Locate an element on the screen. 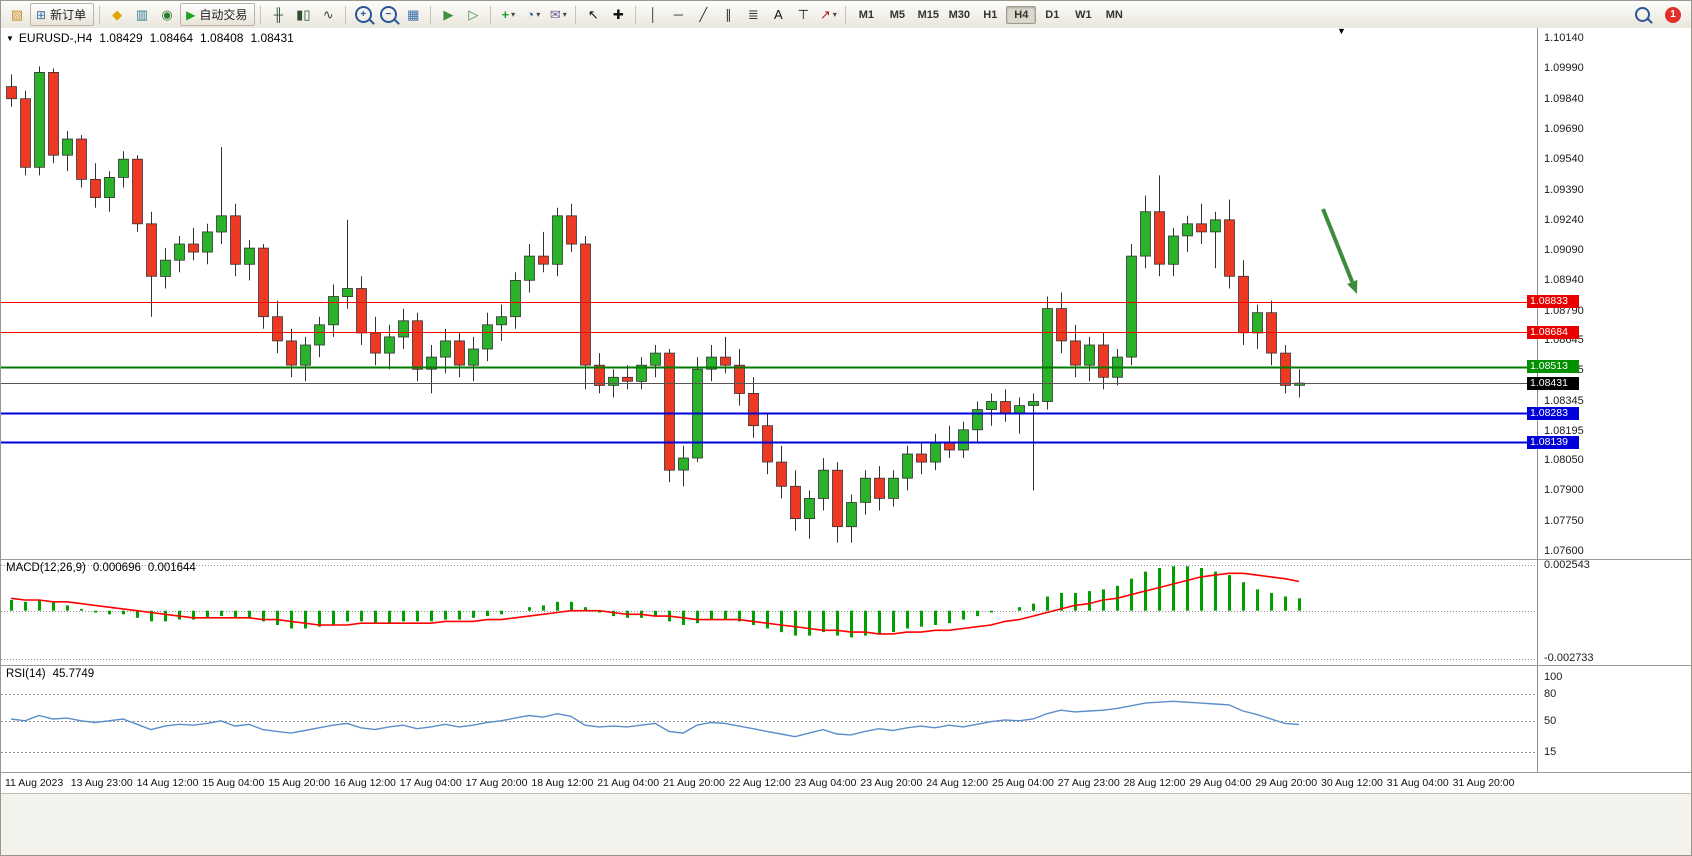 This screenshot has width=1692, height=856. new-order-icon: ⊞ is located at coordinates (41, 14).